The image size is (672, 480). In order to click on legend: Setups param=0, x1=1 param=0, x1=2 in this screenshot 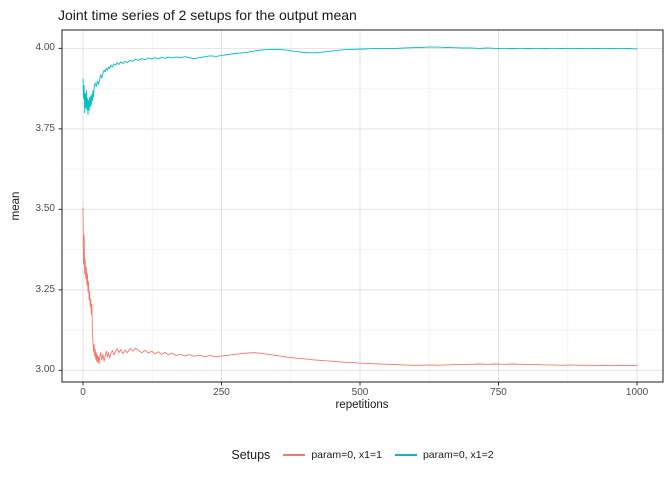, I will do `click(362, 455)`.